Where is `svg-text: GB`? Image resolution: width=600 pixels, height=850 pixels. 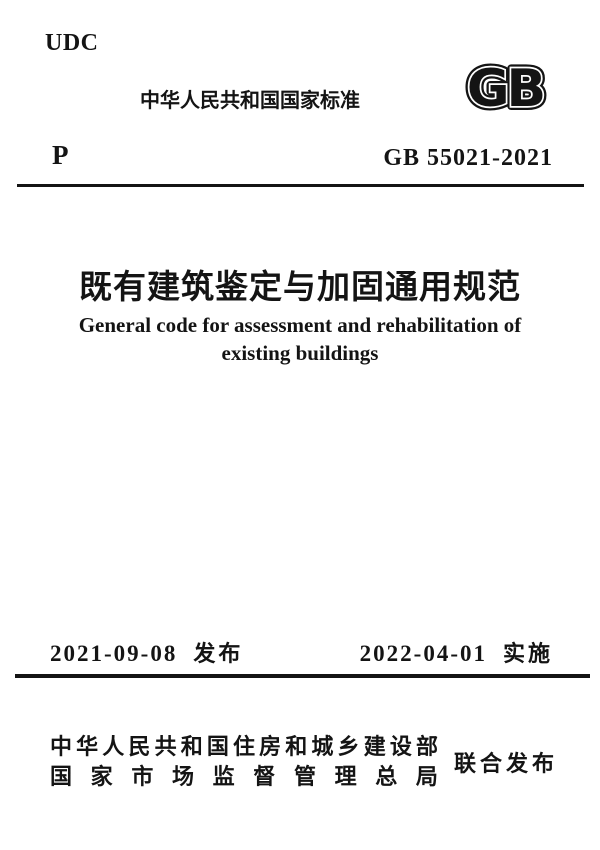
svg-text: GB is located at coordinates (505, 87).